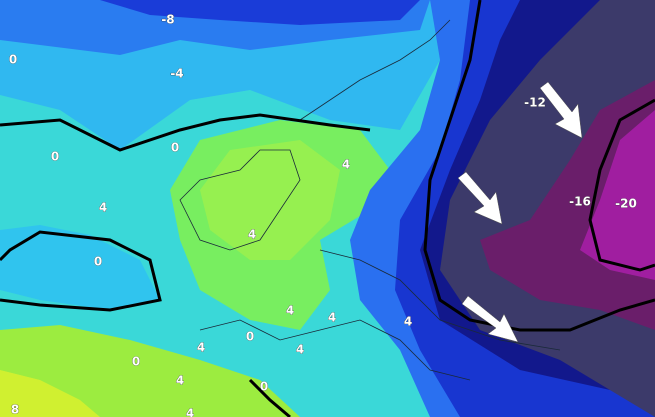  Describe the element at coordinates (580, 202) in the screenshot. I see `contour-label: -16` at that location.